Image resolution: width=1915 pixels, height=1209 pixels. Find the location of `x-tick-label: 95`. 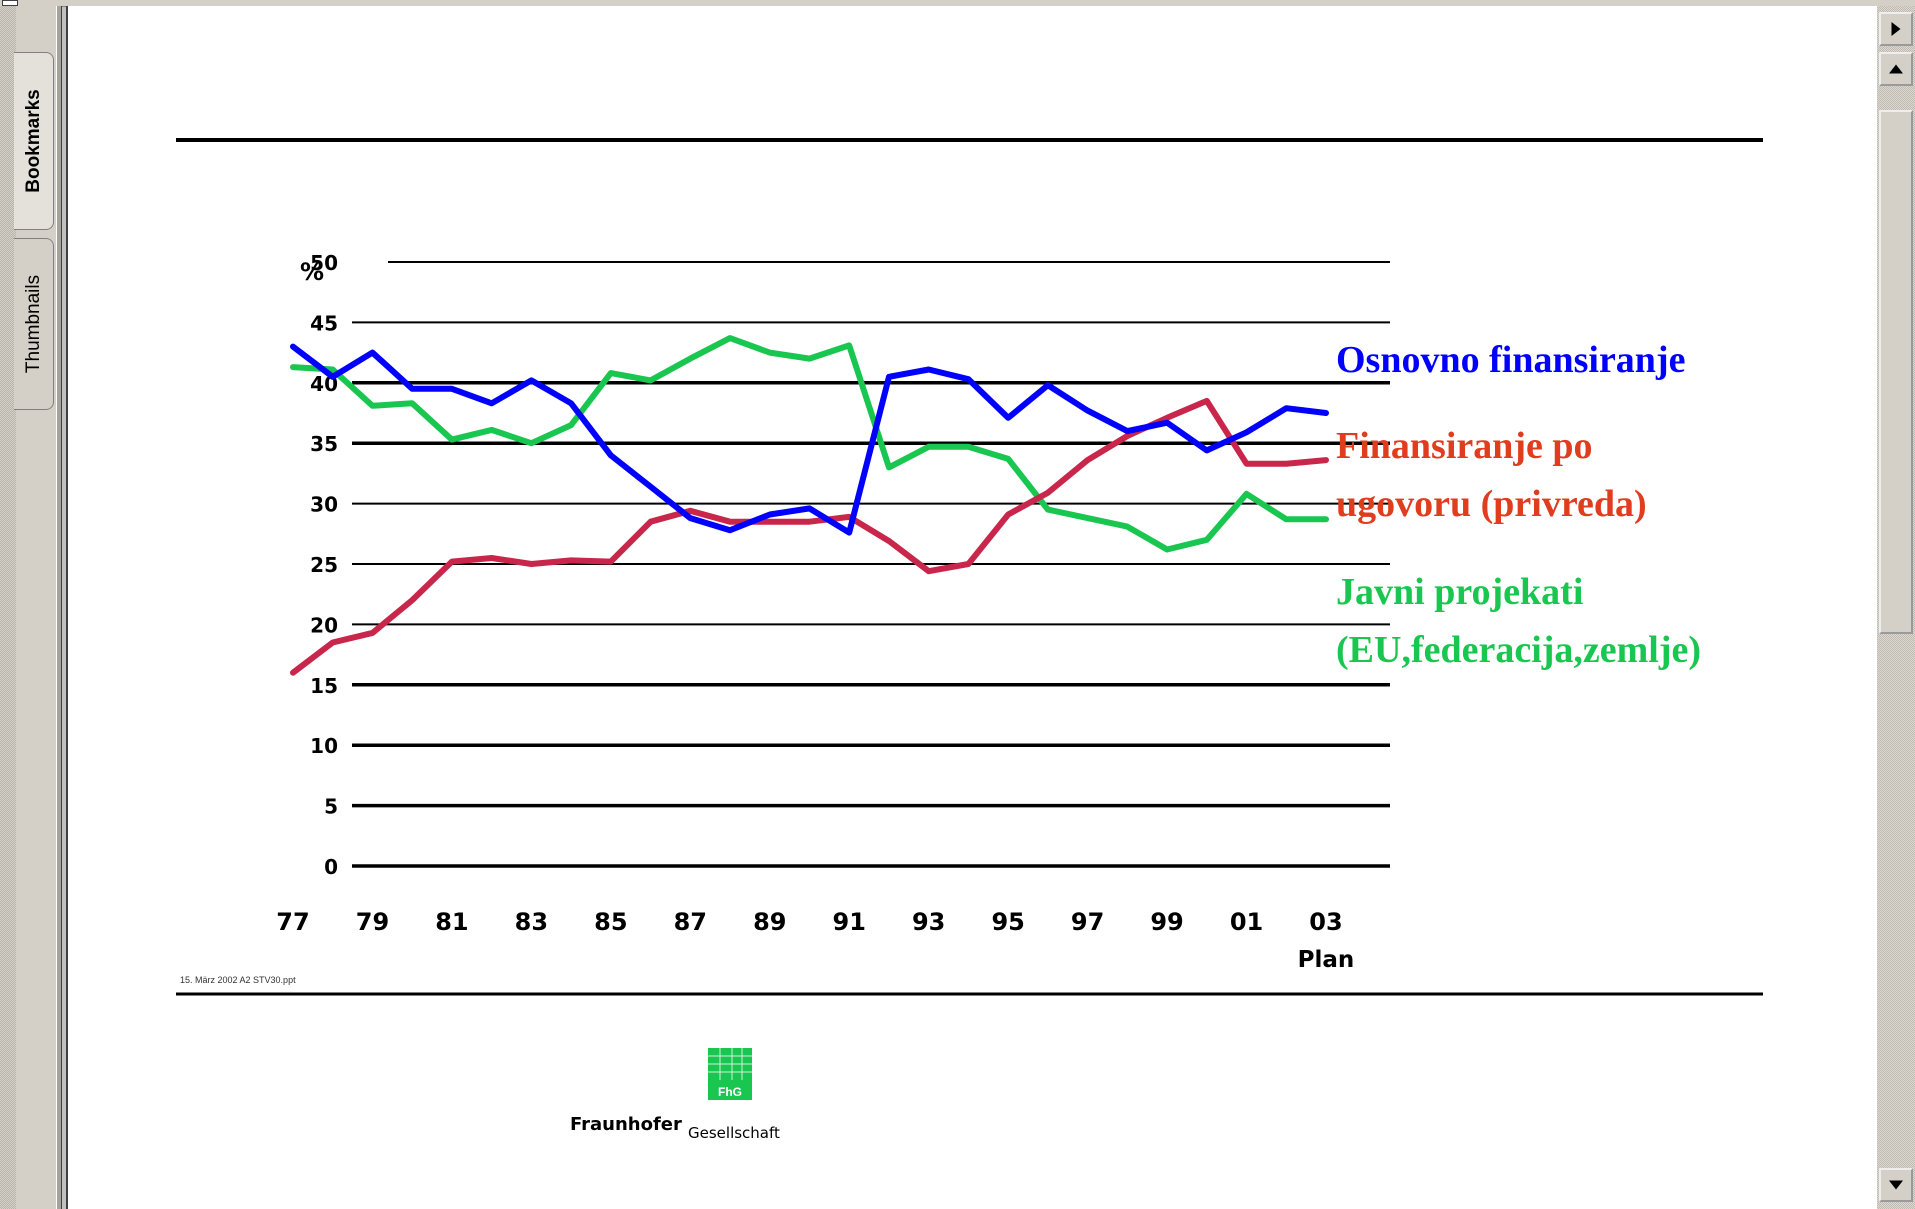

x-tick-label: 95 is located at coordinates (1007, 922).